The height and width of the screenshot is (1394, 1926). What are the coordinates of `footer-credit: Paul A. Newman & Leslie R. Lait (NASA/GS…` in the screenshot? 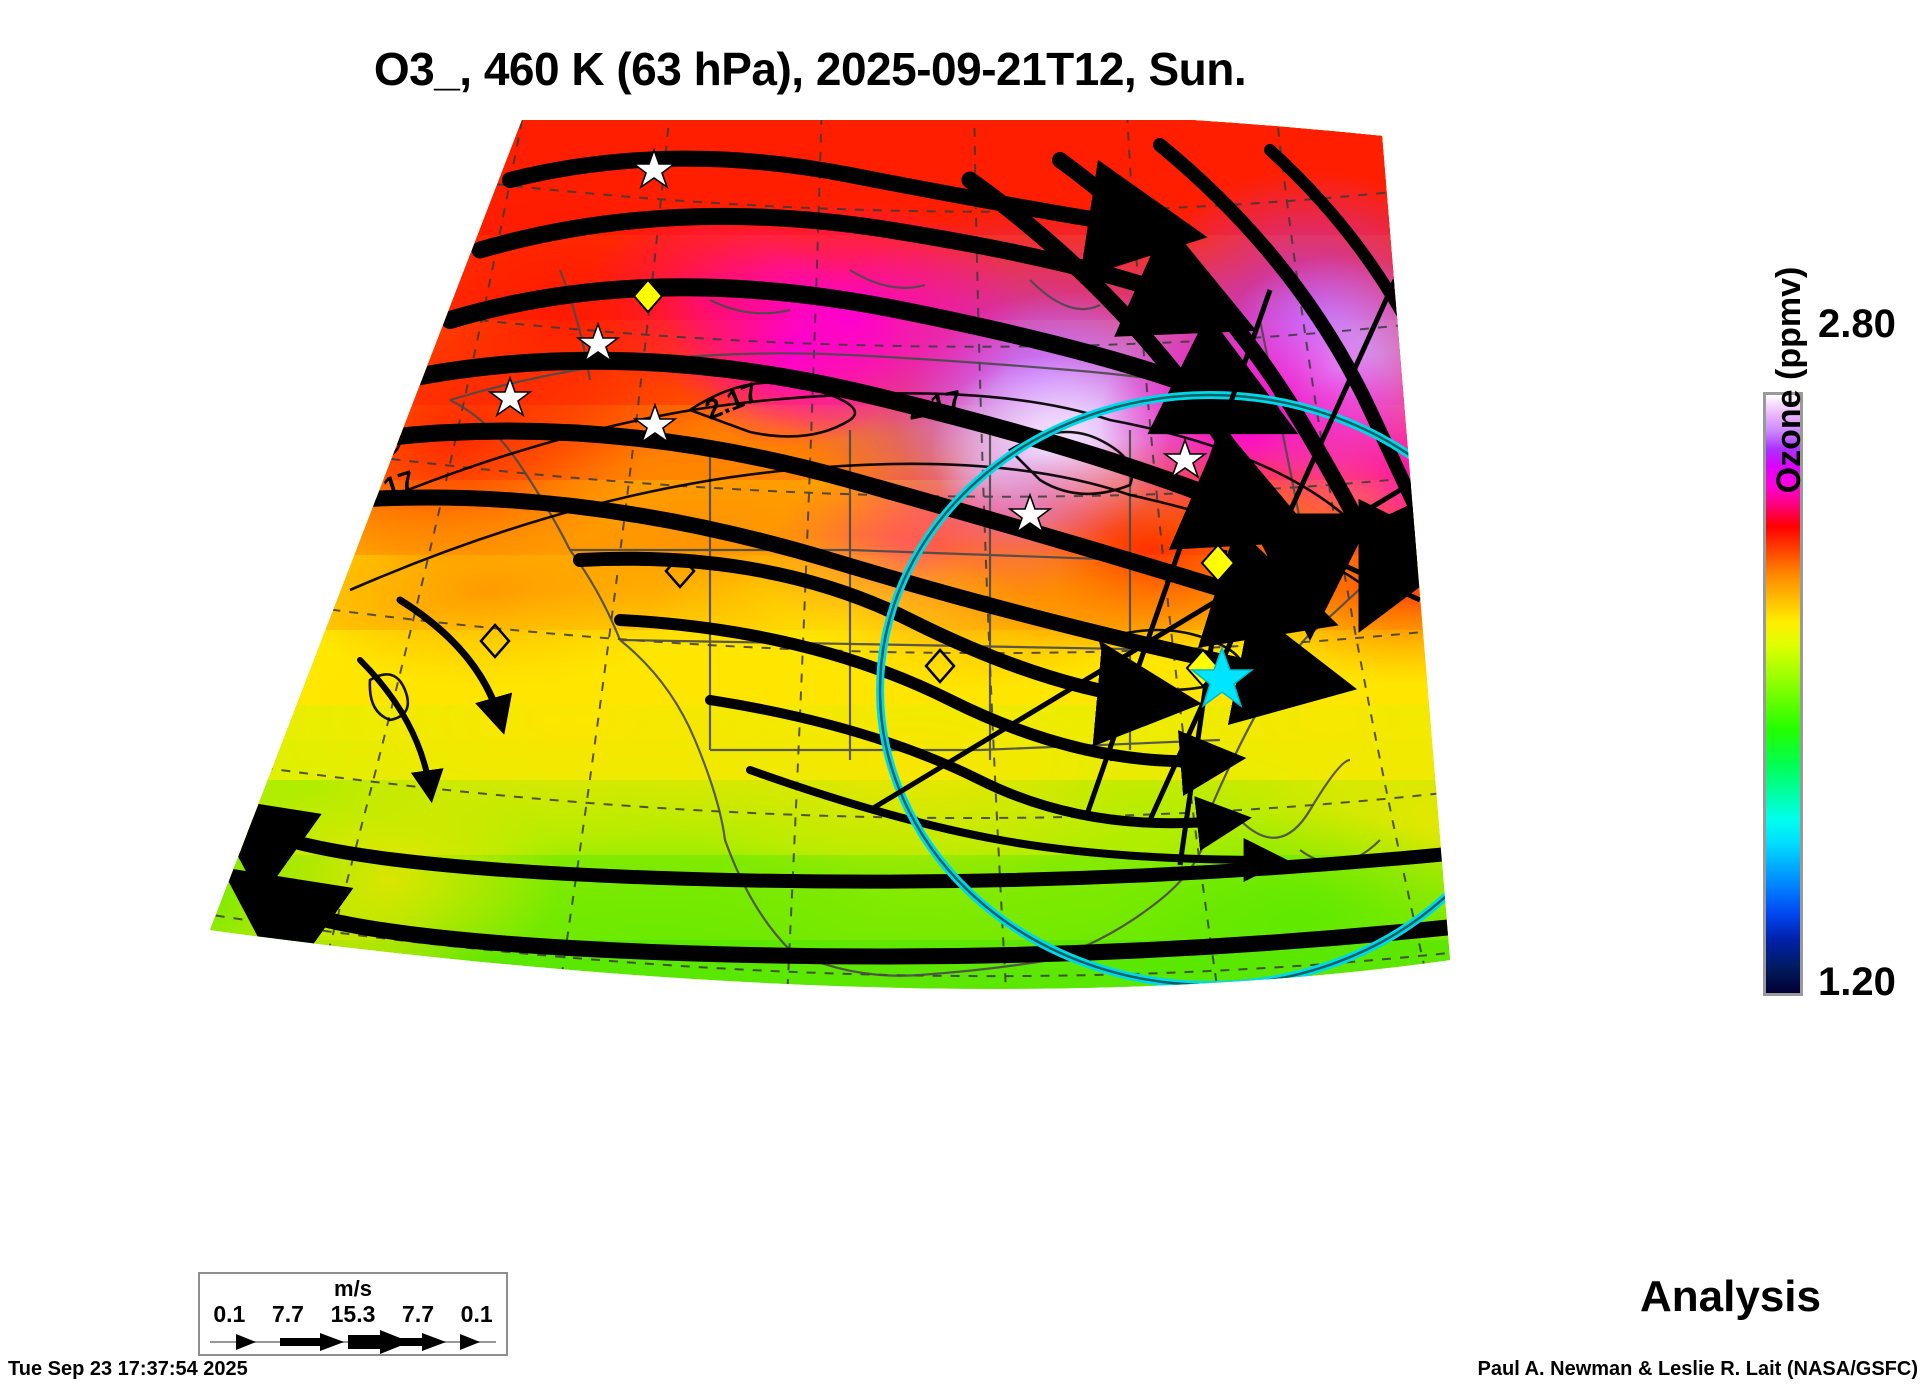 It's located at (1697, 1369).